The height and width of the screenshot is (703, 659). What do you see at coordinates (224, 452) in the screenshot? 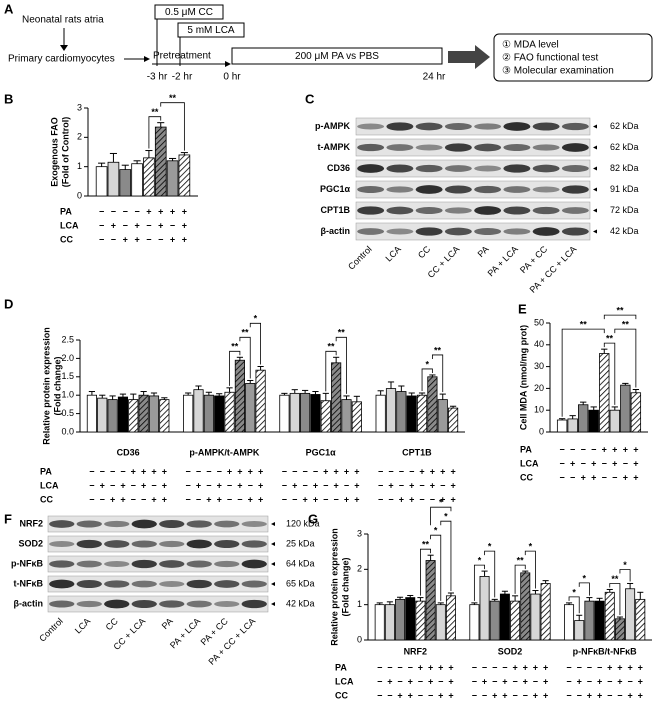
I see `group-label: p-AMPK/t-AMPK` at bounding box center [224, 452].